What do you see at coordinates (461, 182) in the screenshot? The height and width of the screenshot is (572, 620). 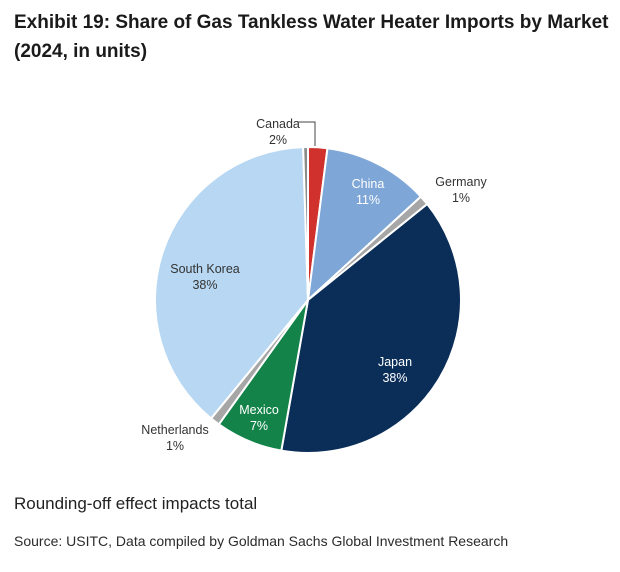 I see `slice-label-germany: Germany` at bounding box center [461, 182].